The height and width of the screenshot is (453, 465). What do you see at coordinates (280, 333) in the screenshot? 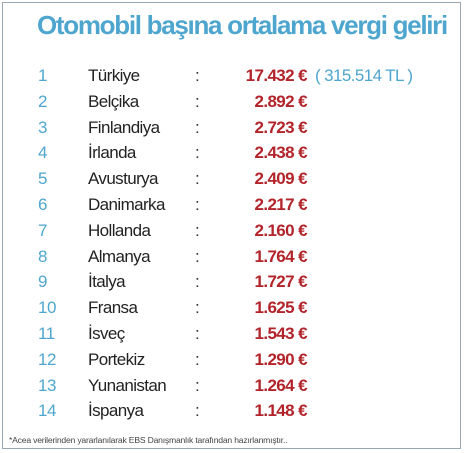
I see `tax-value: 1.543 €` at bounding box center [280, 333].